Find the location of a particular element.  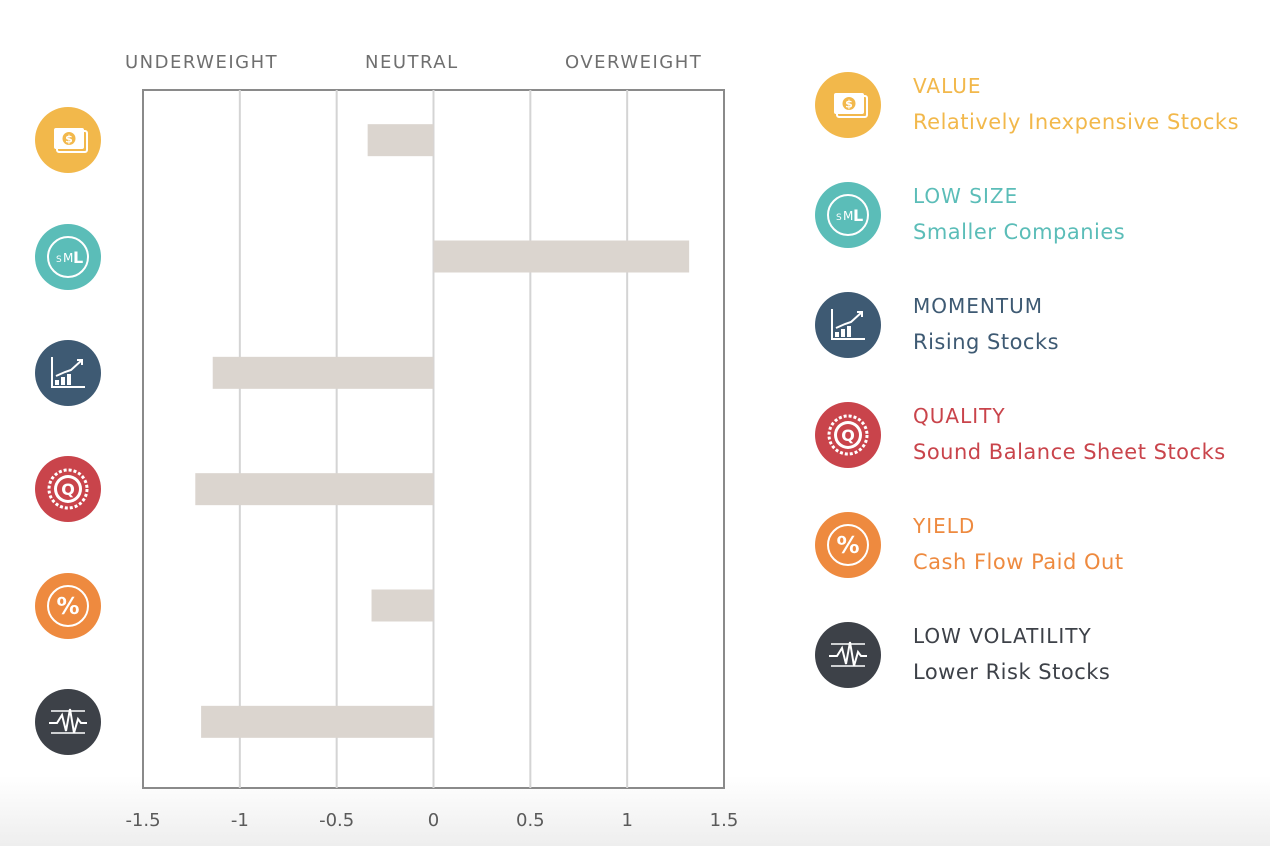

legend-description: Cash Flow Paid Out is located at coordinates (1018, 562).